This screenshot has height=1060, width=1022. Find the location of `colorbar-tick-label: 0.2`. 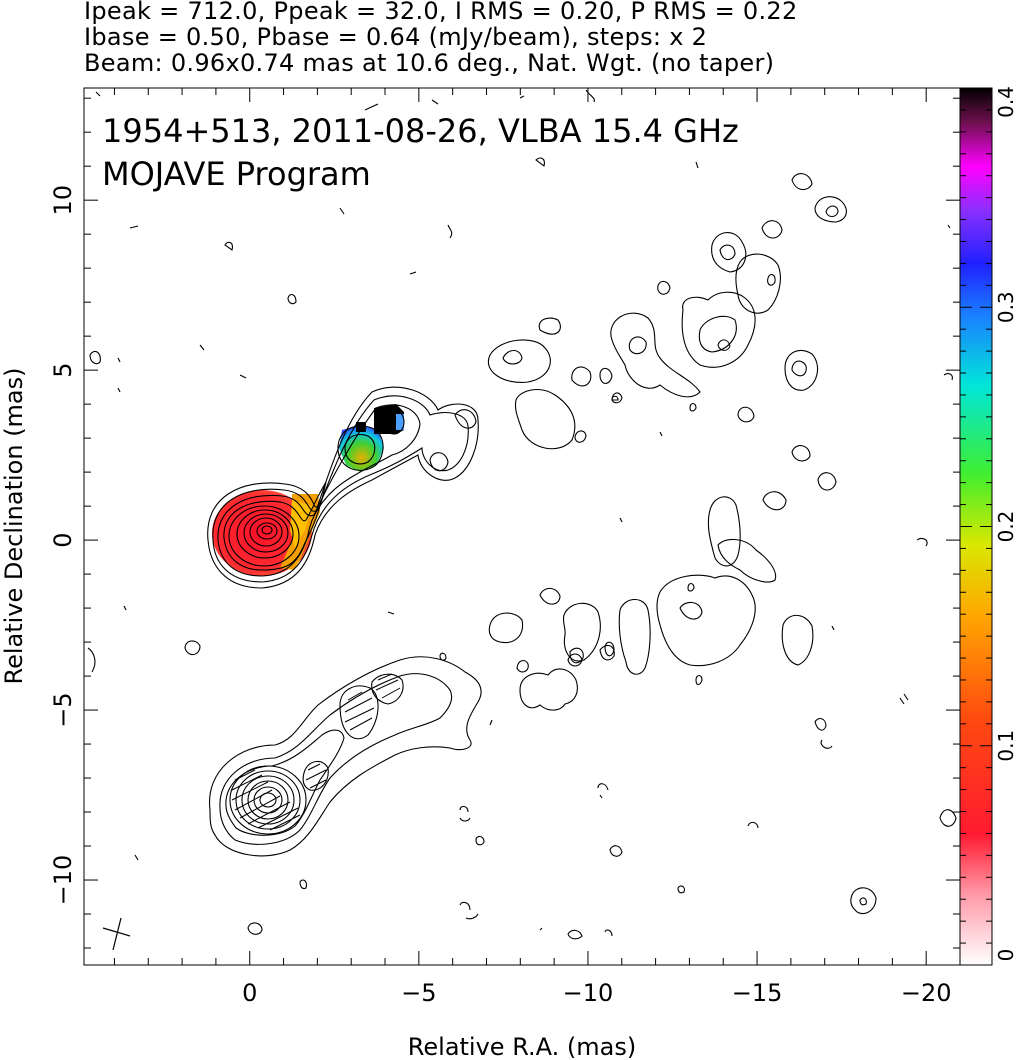

colorbar-tick-label: 0.2 is located at coordinates (1006, 527).